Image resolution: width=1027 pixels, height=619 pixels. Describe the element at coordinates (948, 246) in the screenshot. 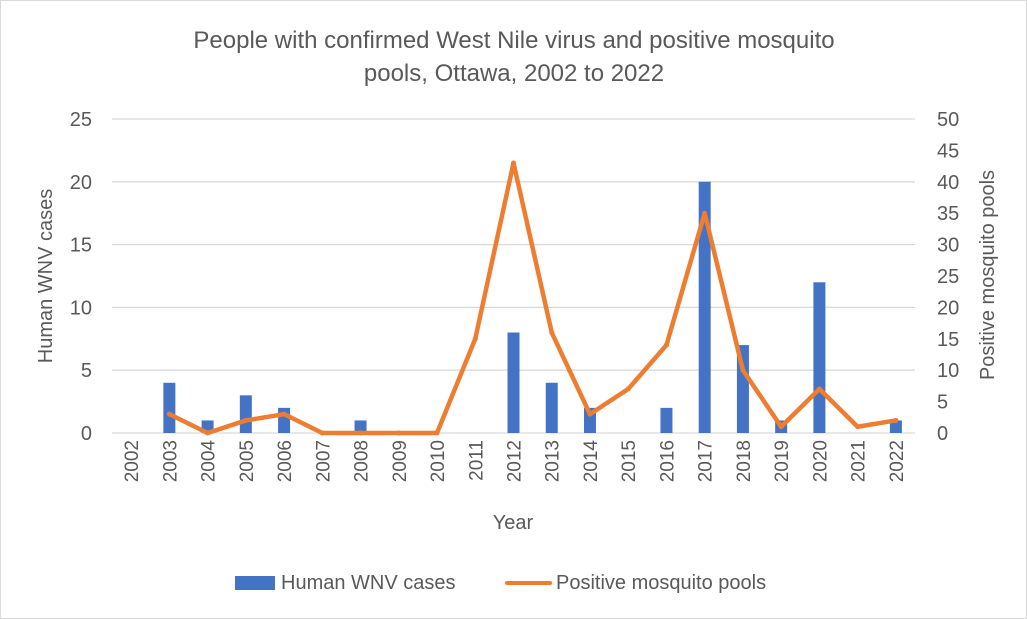

I see `y-right-tick-label: 30` at that location.